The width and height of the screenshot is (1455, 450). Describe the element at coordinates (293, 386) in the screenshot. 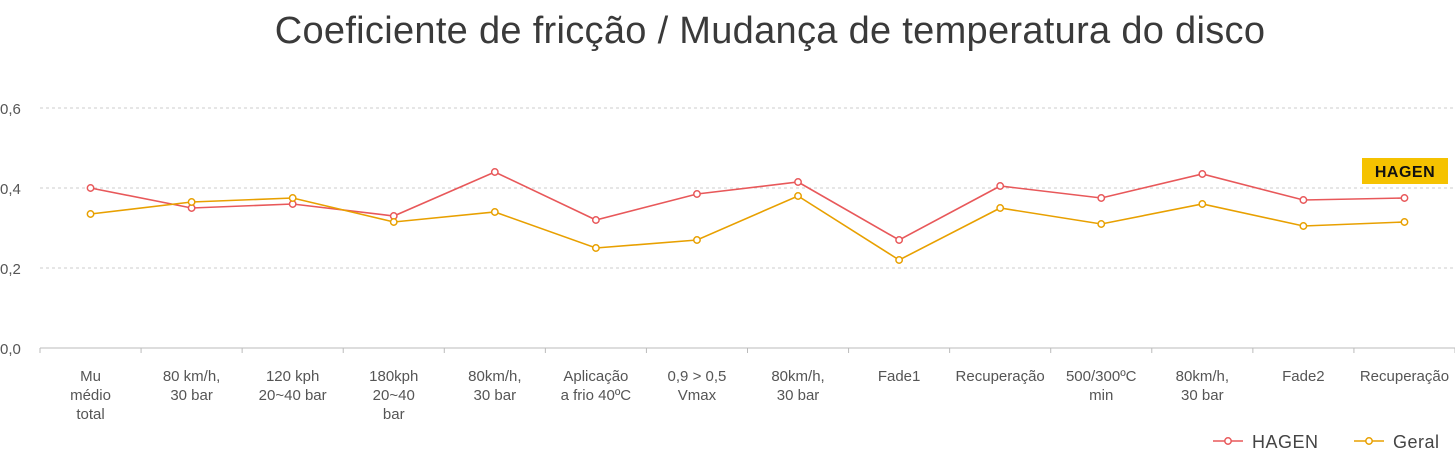

I see `x-tick-label: 120 kph 20~40 bar` at that location.